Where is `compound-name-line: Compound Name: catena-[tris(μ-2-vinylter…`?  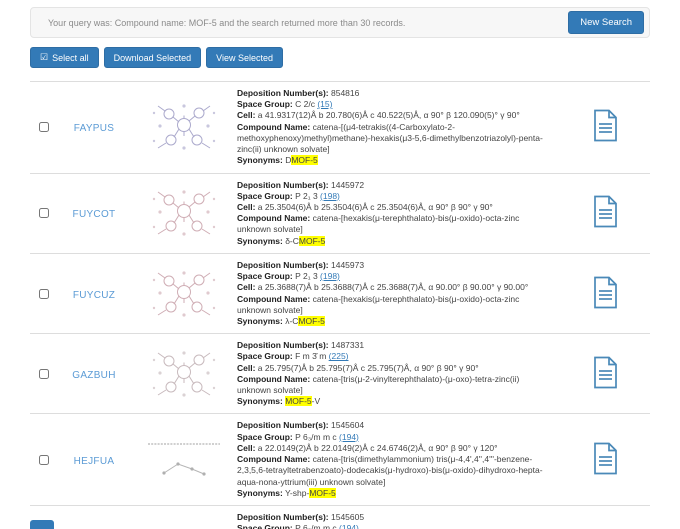 compound-name-line: Compound Name: catena-[tris(μ-2-vinylter… is located at coordinates (378, 384).